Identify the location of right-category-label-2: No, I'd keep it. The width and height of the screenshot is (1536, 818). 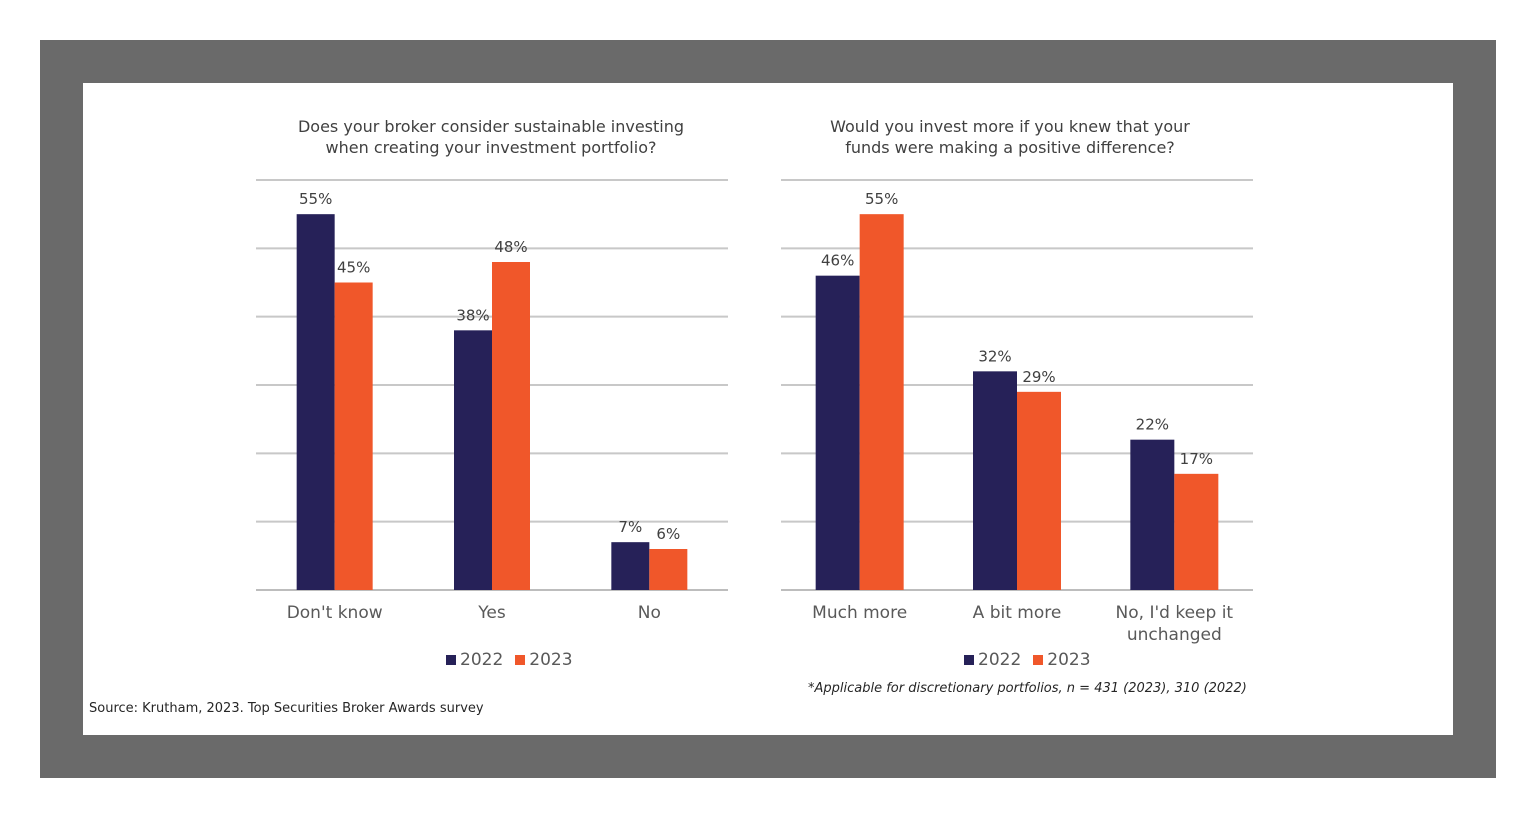
(1175, 613).